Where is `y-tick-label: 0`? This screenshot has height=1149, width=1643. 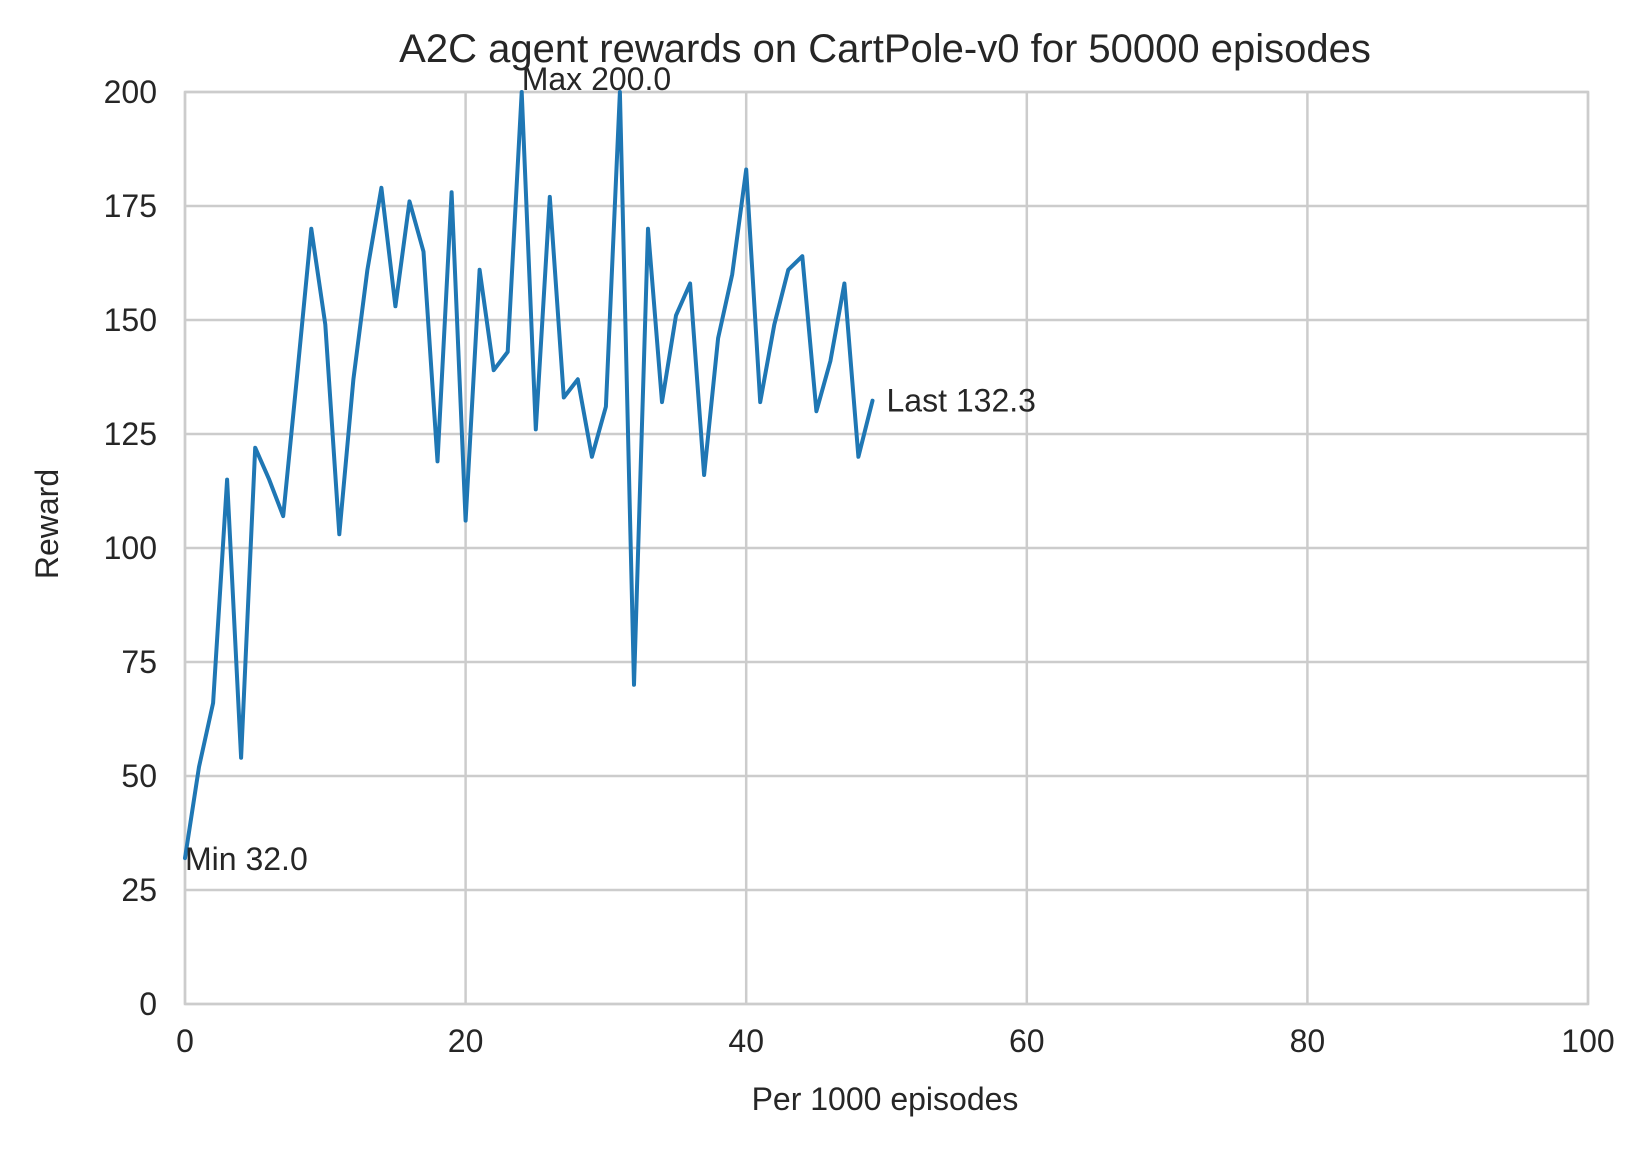 y-tick-label: 0 is located at coordinates (148, 1004).